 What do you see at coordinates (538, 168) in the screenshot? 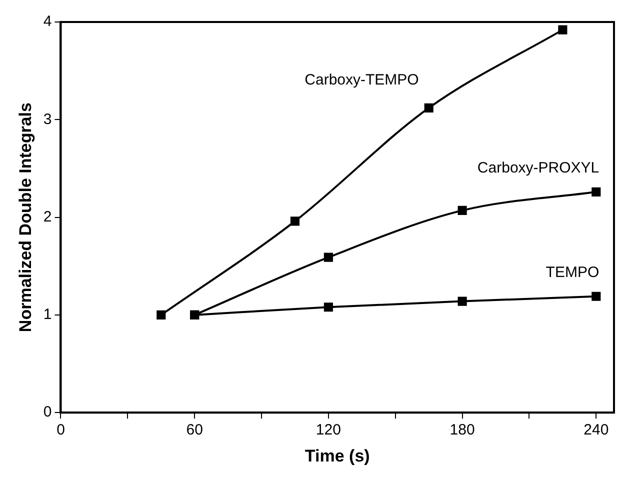
I see `series-label: Carboxy-PROXYL` at bounding box center [538, 168].